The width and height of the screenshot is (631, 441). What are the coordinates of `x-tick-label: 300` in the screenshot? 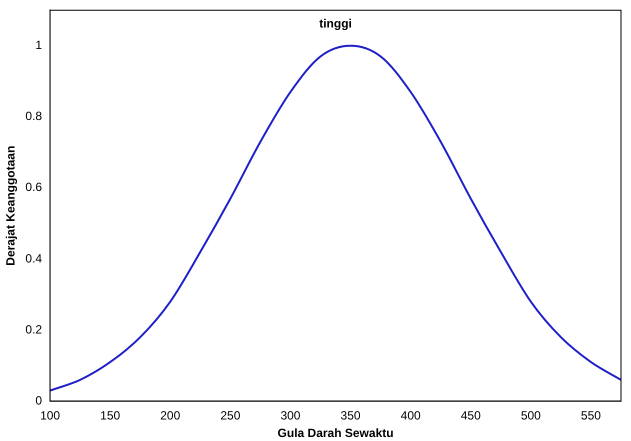 It's located at (290, 415).